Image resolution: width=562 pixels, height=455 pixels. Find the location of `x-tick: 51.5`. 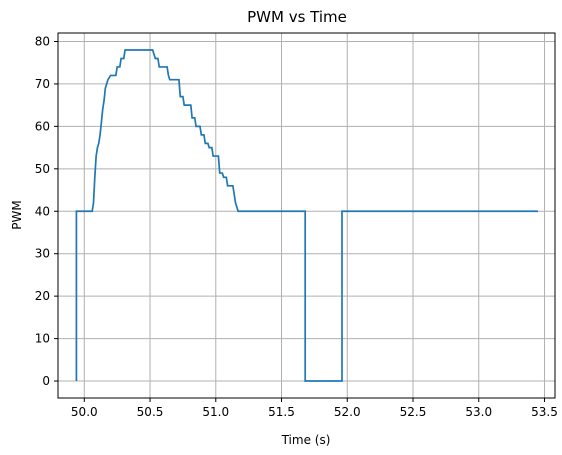

x-tick: 51.5 is located at coordinates (281, 408).